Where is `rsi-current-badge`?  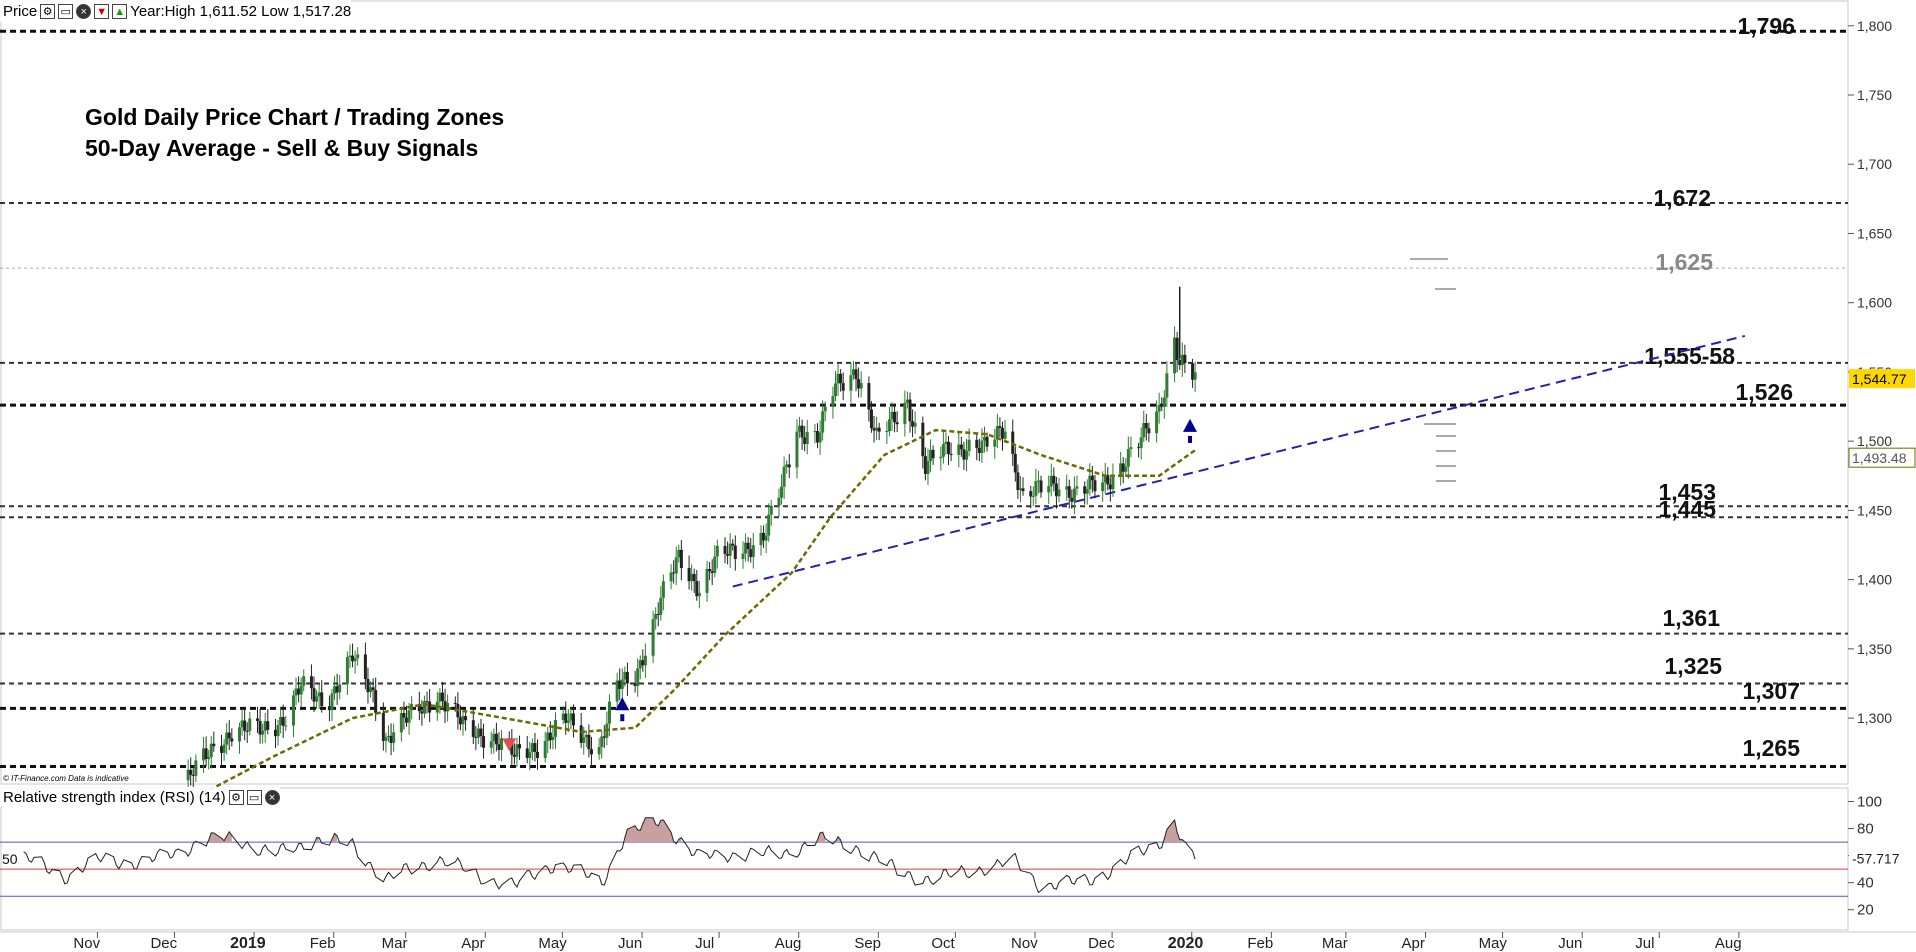 rsi-current-badge is located at coordinates (1882, 858).